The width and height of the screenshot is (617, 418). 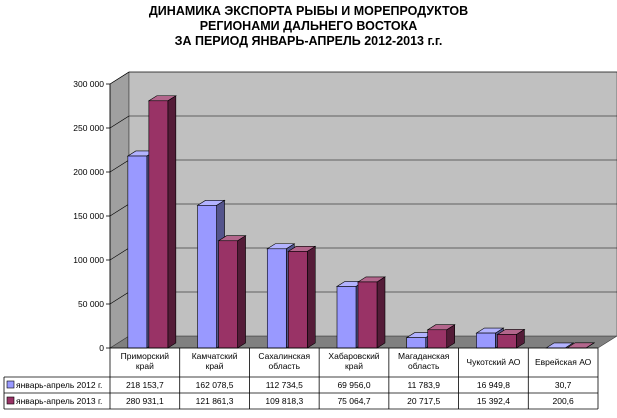 I want to click on data-label: 218 153,7, so click(x=145, y=385).